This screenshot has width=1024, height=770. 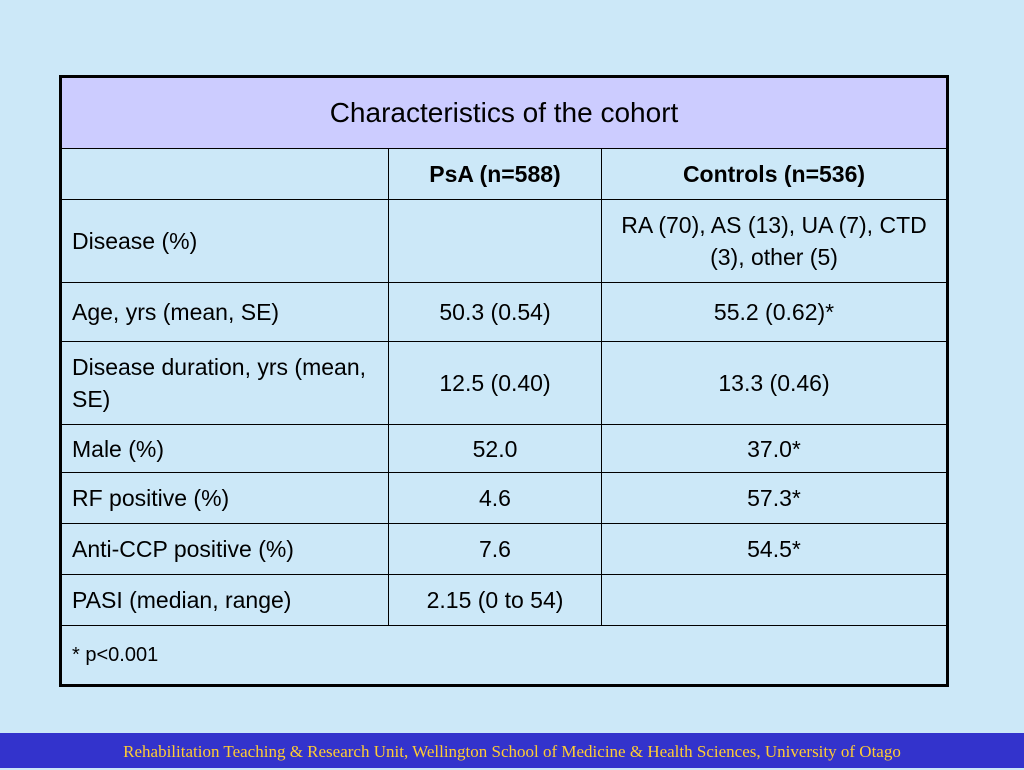 I want to click on footnote: * p<0.001, so click(x=504, y=655).